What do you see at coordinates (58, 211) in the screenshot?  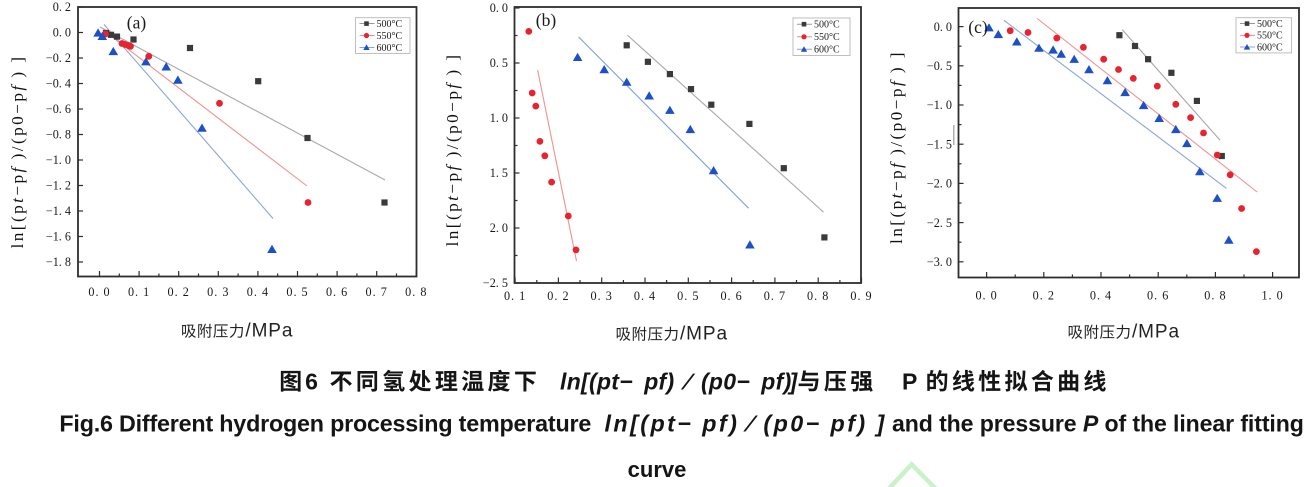 I see `svg-text: −1. 4` at bounding box center [58, 211].